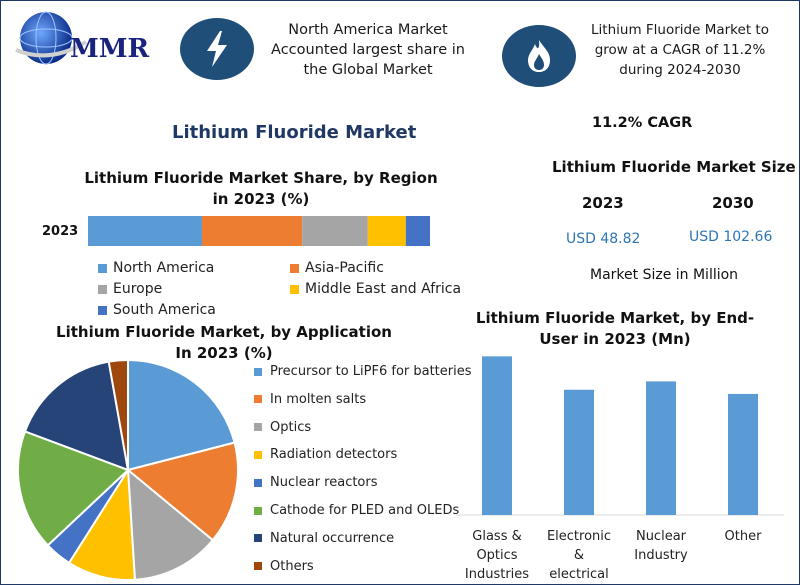 The height and width of the screenshot is (585, 800). I want to click on application-legend-item-cathode-for-pled-and-oleds: Cathode for PLED and OLEDs, so click(356, 510).